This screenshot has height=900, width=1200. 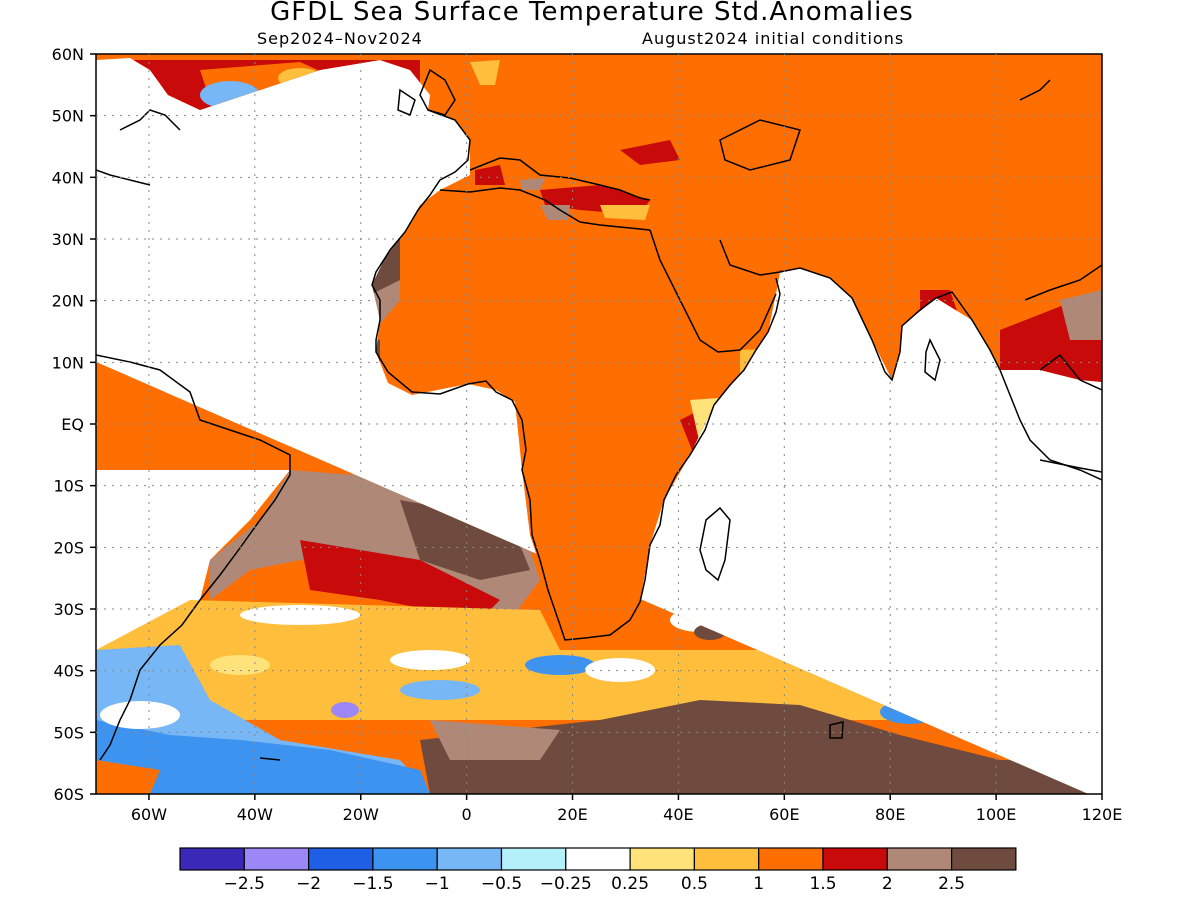 I want to click on lat-label: 30N, so click(x=68, y=239).